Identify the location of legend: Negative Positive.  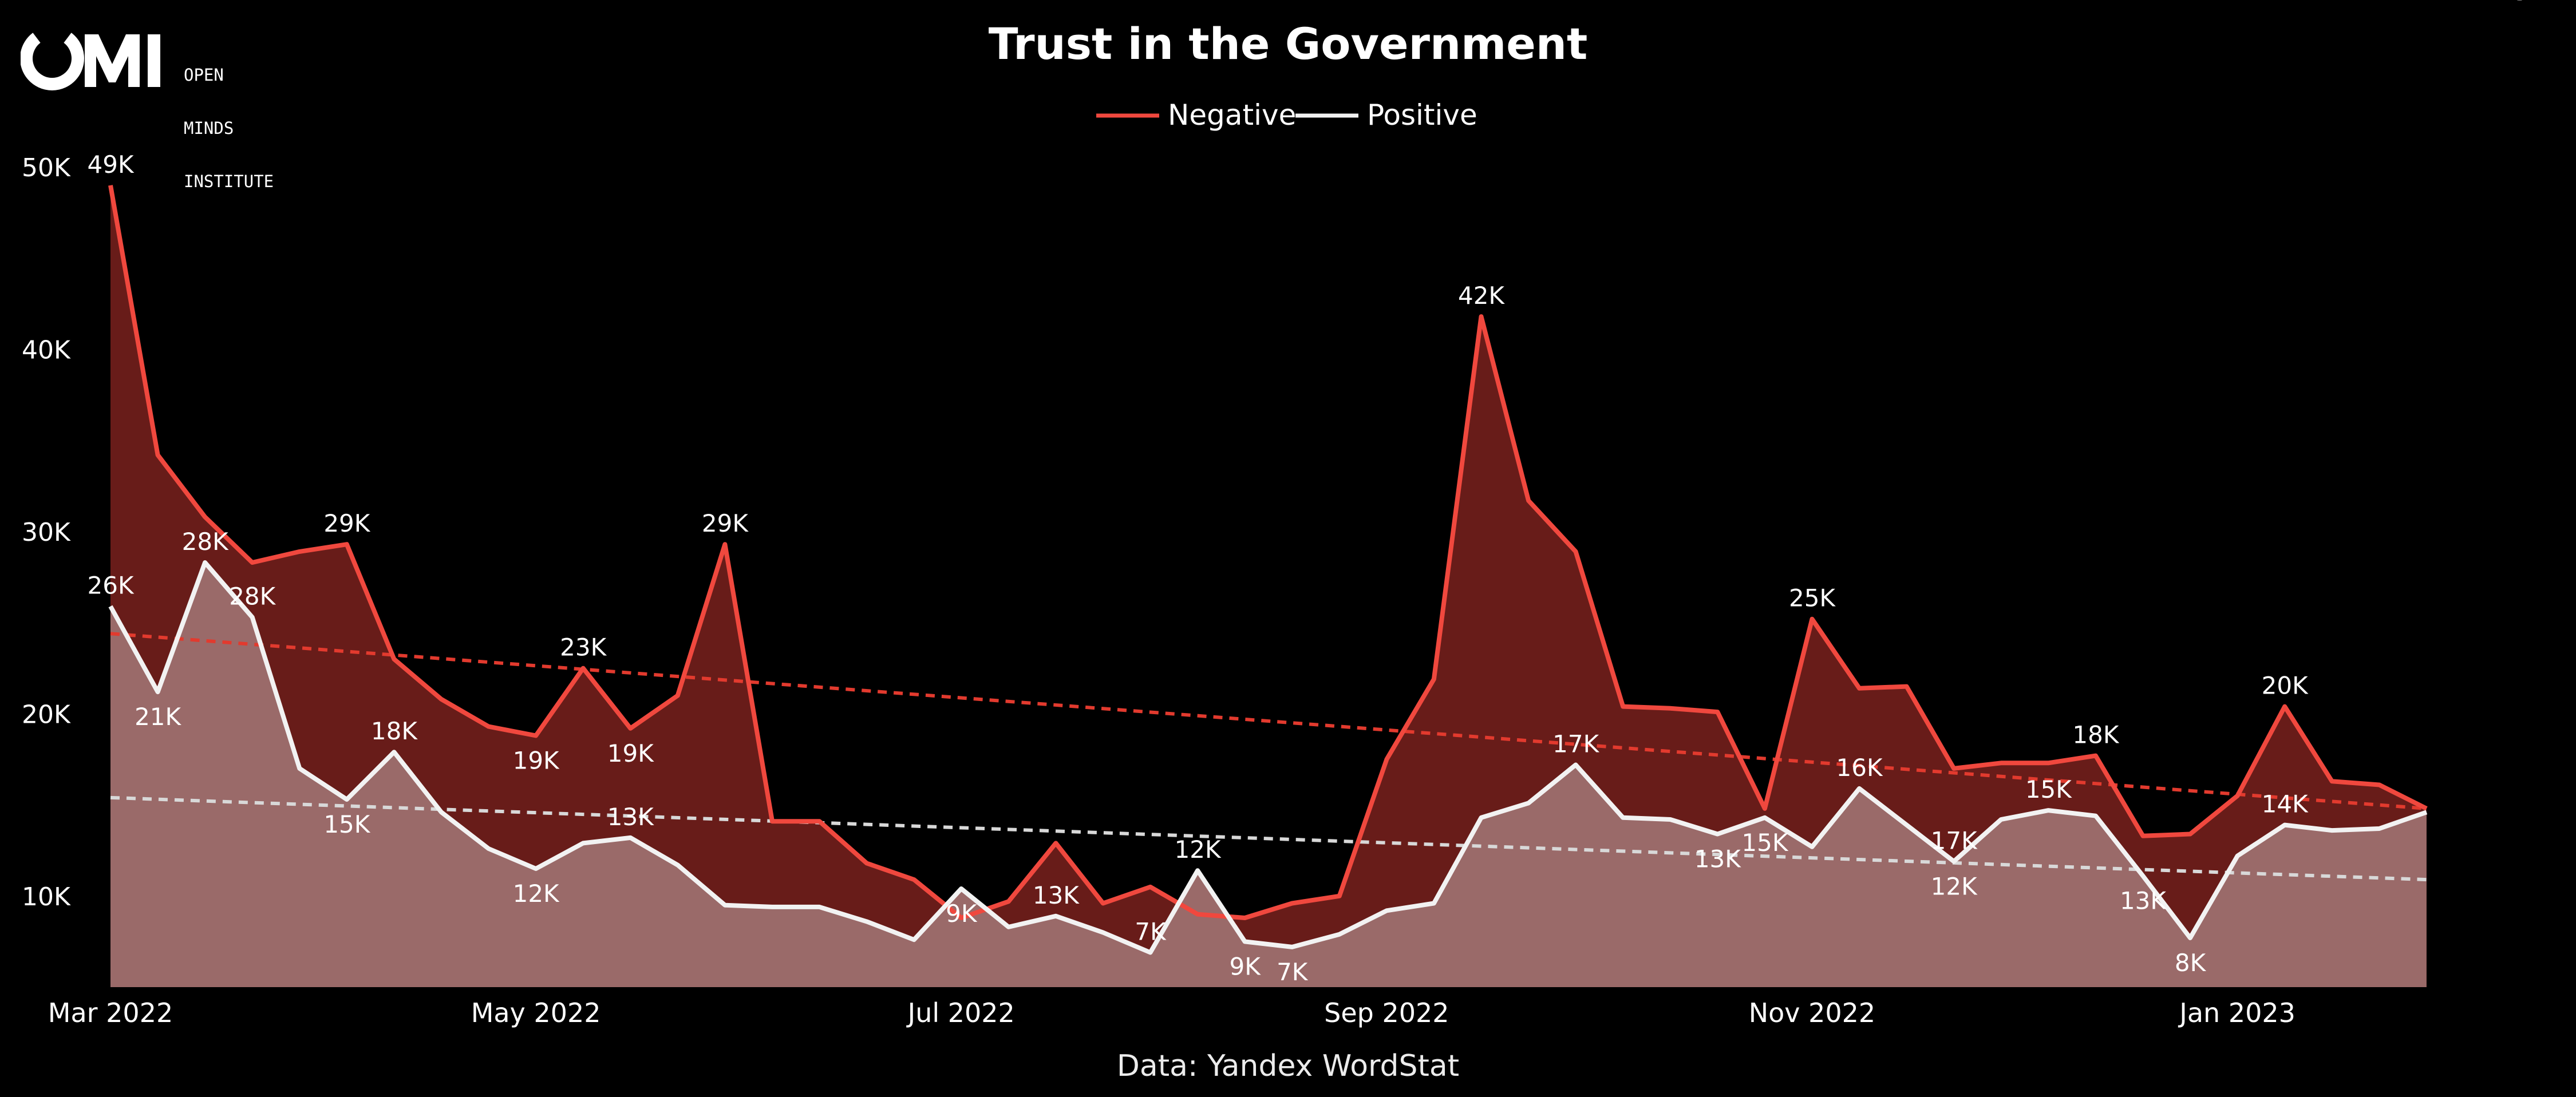
(1286, 115).